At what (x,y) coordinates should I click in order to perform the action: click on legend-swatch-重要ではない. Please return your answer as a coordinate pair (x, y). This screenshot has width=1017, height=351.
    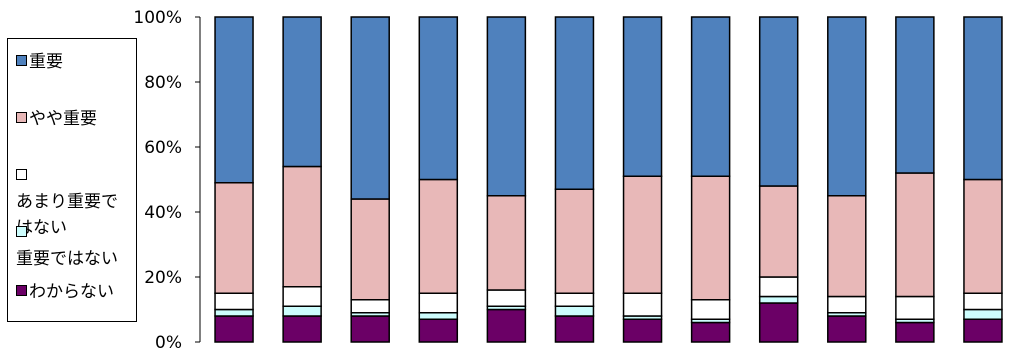
    Looking at the image, I should click on (21, 231).